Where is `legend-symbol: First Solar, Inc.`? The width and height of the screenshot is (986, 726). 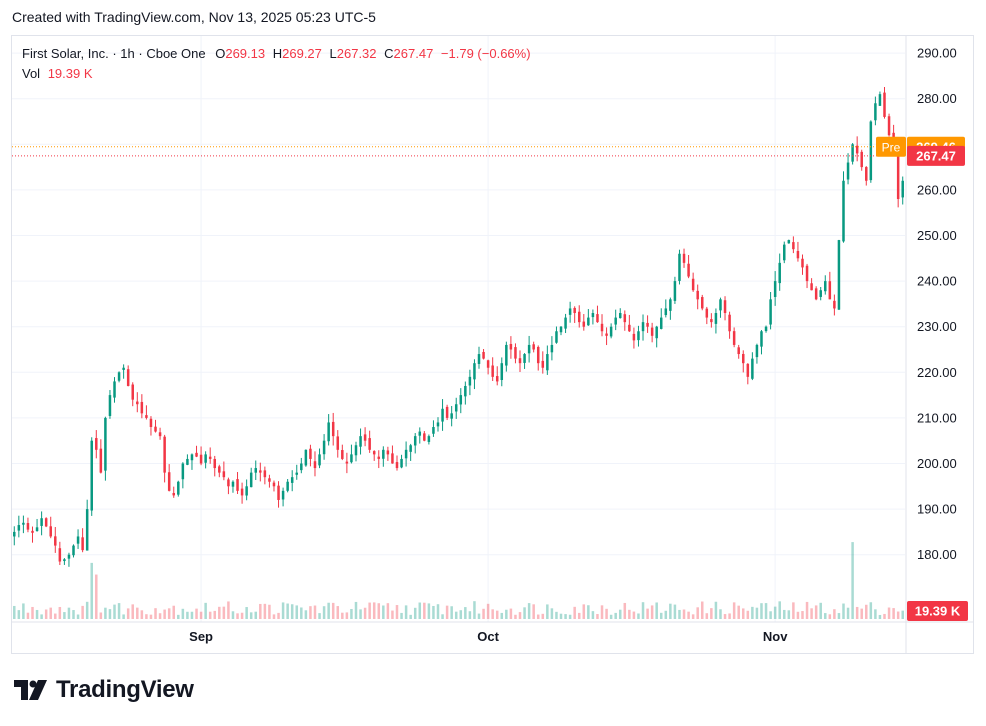
legend-symbol: First Solar, Inc. is located at coordinates (65, 53).